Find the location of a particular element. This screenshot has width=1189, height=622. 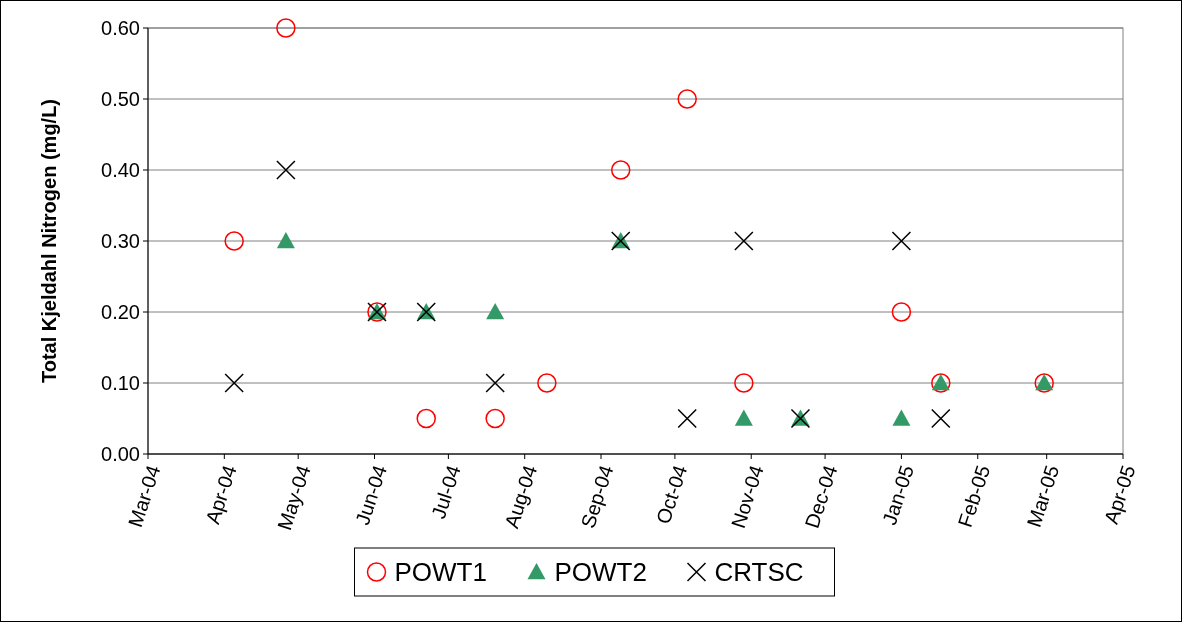

y-tick-label: 0.20 is located at coordinates (120, 312).